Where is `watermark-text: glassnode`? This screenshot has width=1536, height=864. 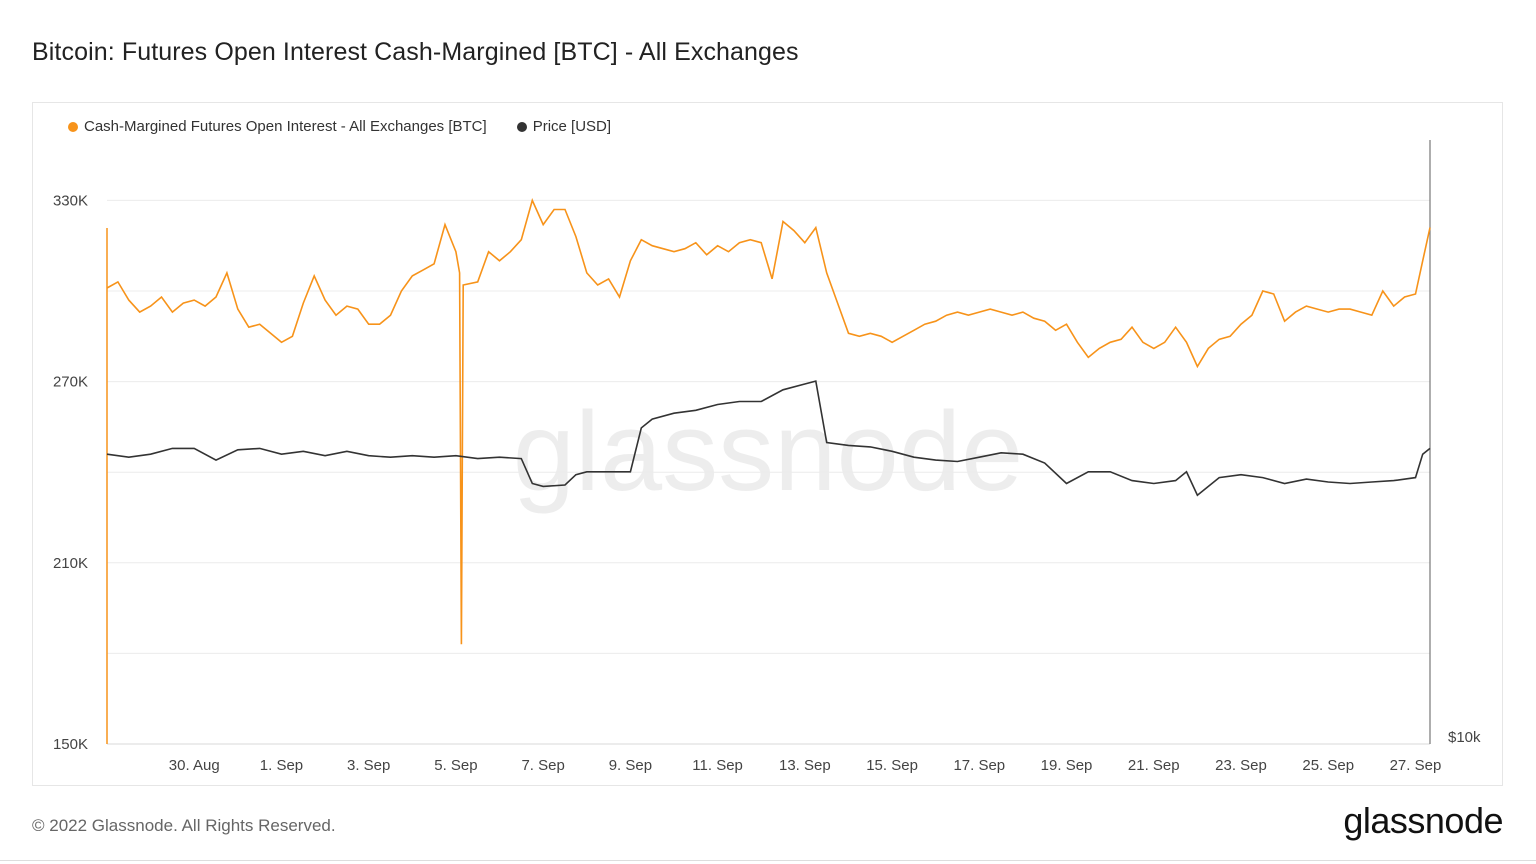
watermark-text: glassnode is located at coordinates (768, 451).